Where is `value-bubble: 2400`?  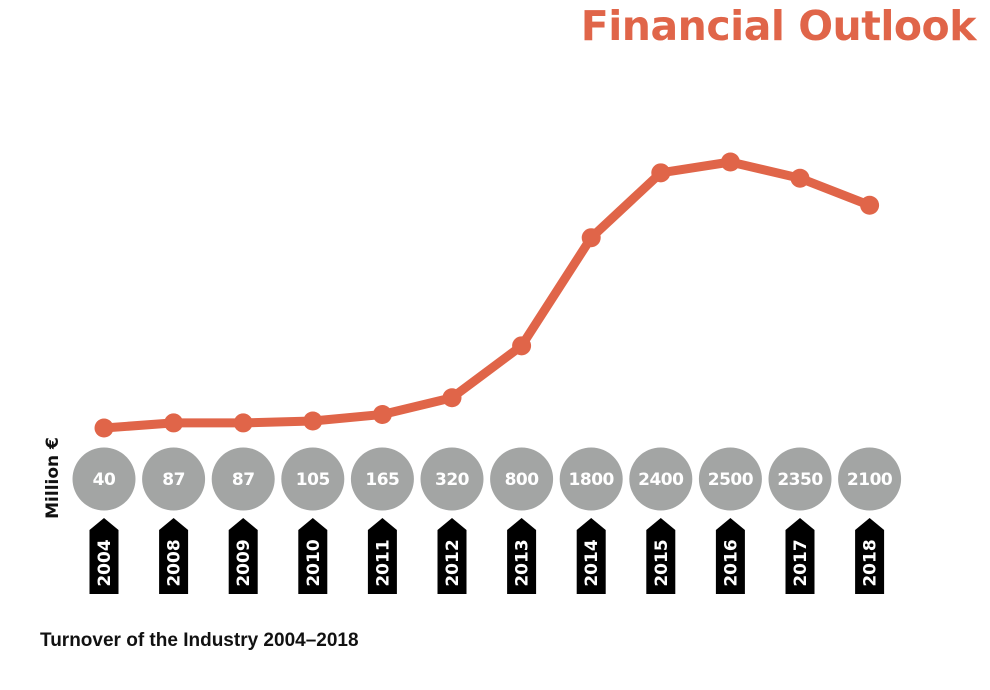 value-bubble: 2400 is located at coordinates (661, 479).